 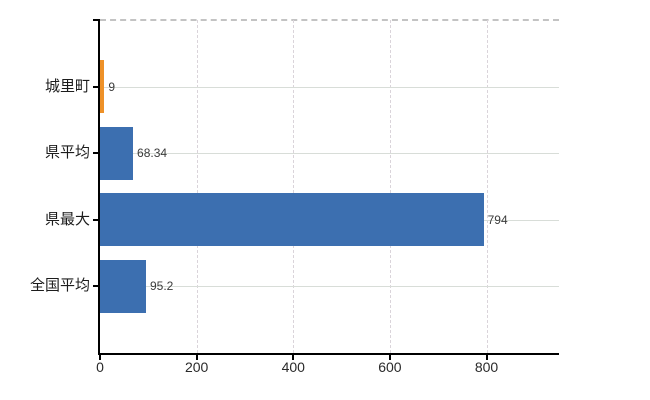 I want to click on x-tick-label: 800, so click(x=486, y=367).